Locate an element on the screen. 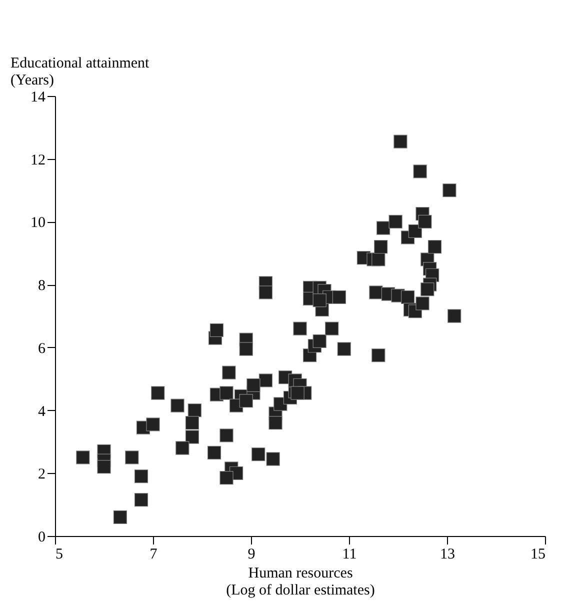 The width and height of the screenshot is (571, 604). x-axis-title: Human resources (Log of dollar estimates) is located at coordinates (300, 582).